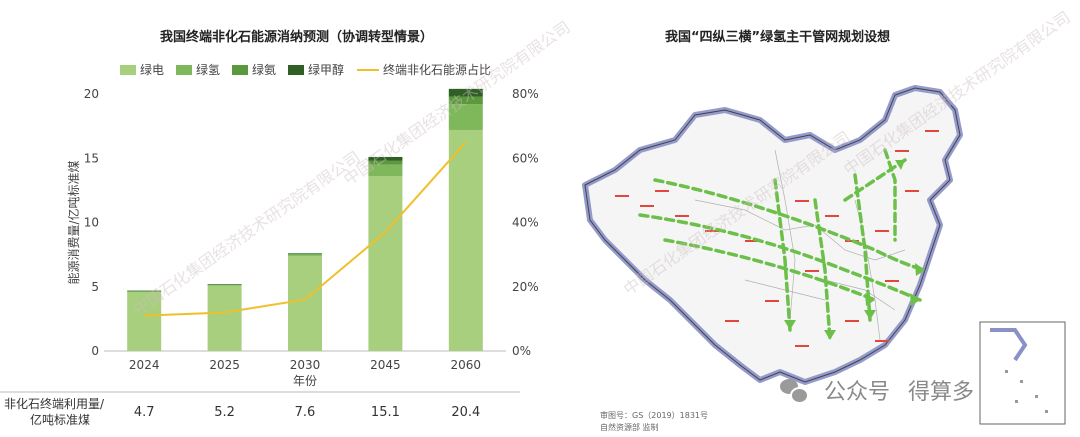  I want to click on wechat-label-1: 公众号, so click(857, 392).